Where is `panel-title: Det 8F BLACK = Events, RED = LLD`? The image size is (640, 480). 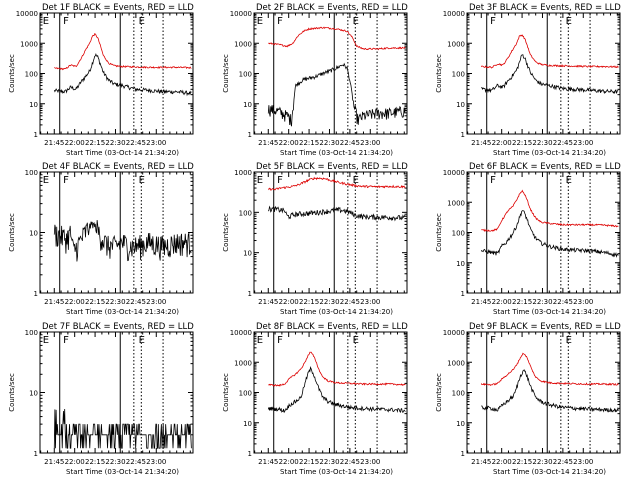 panel-title: Det 8F BLACK = Events, RED = LLD is located at coordinates (332, 327).